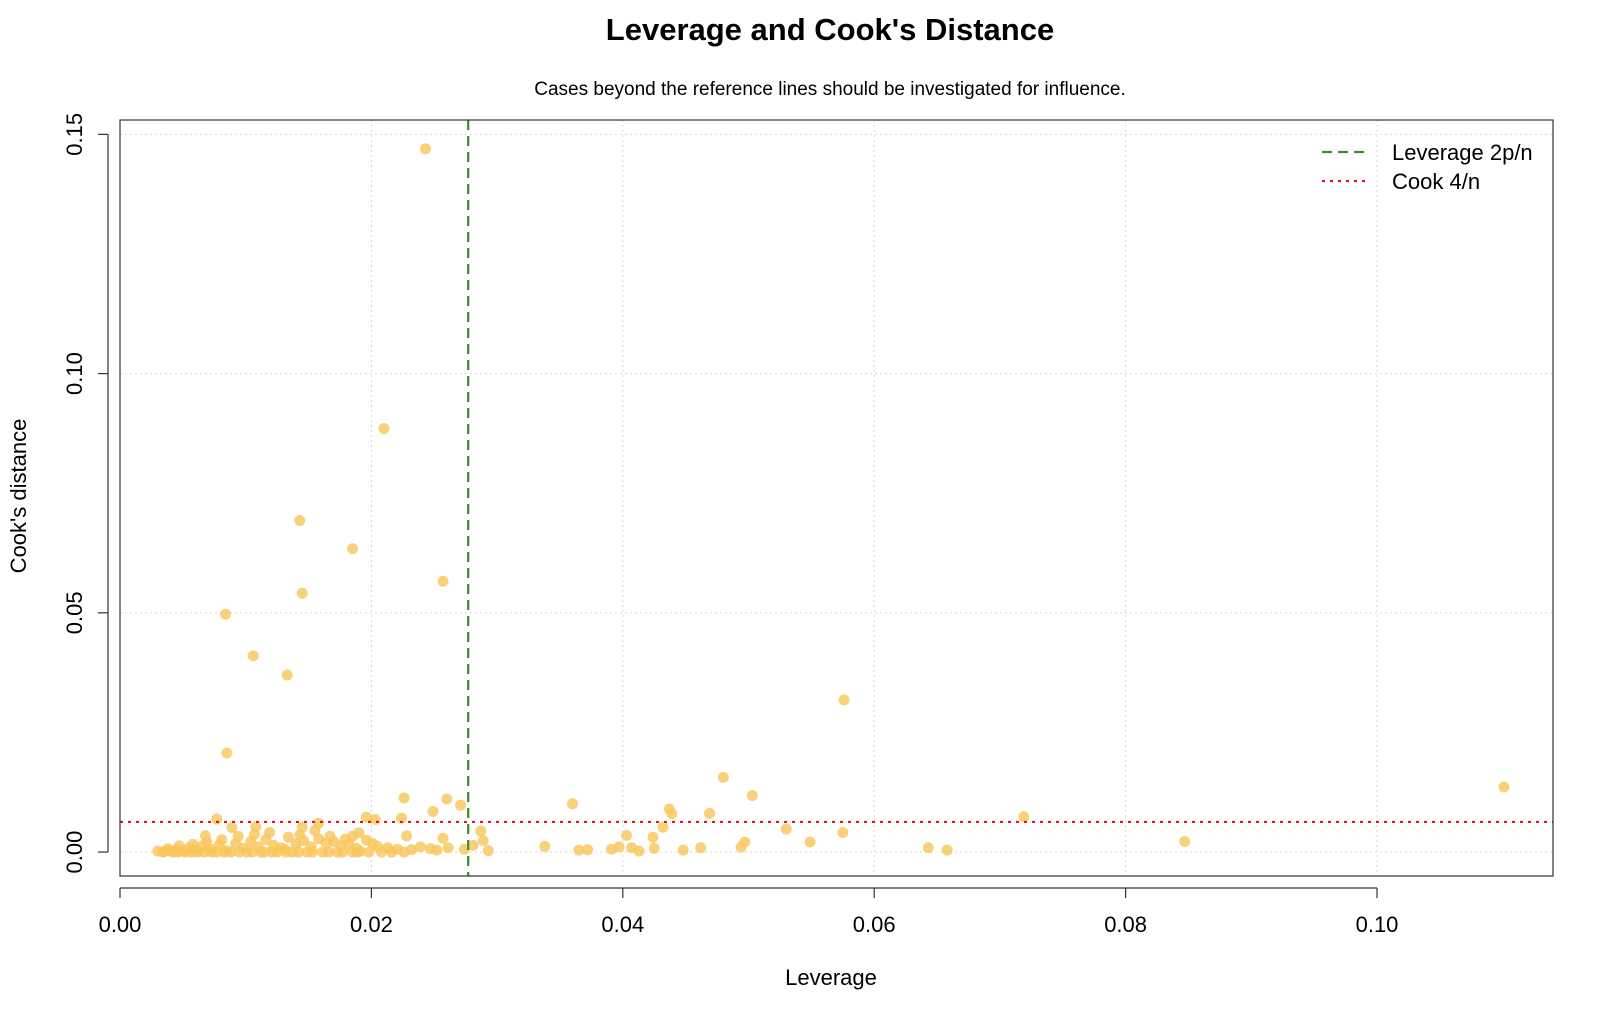  I want to click on y-tick-label: 0.05, so click(74, 612).